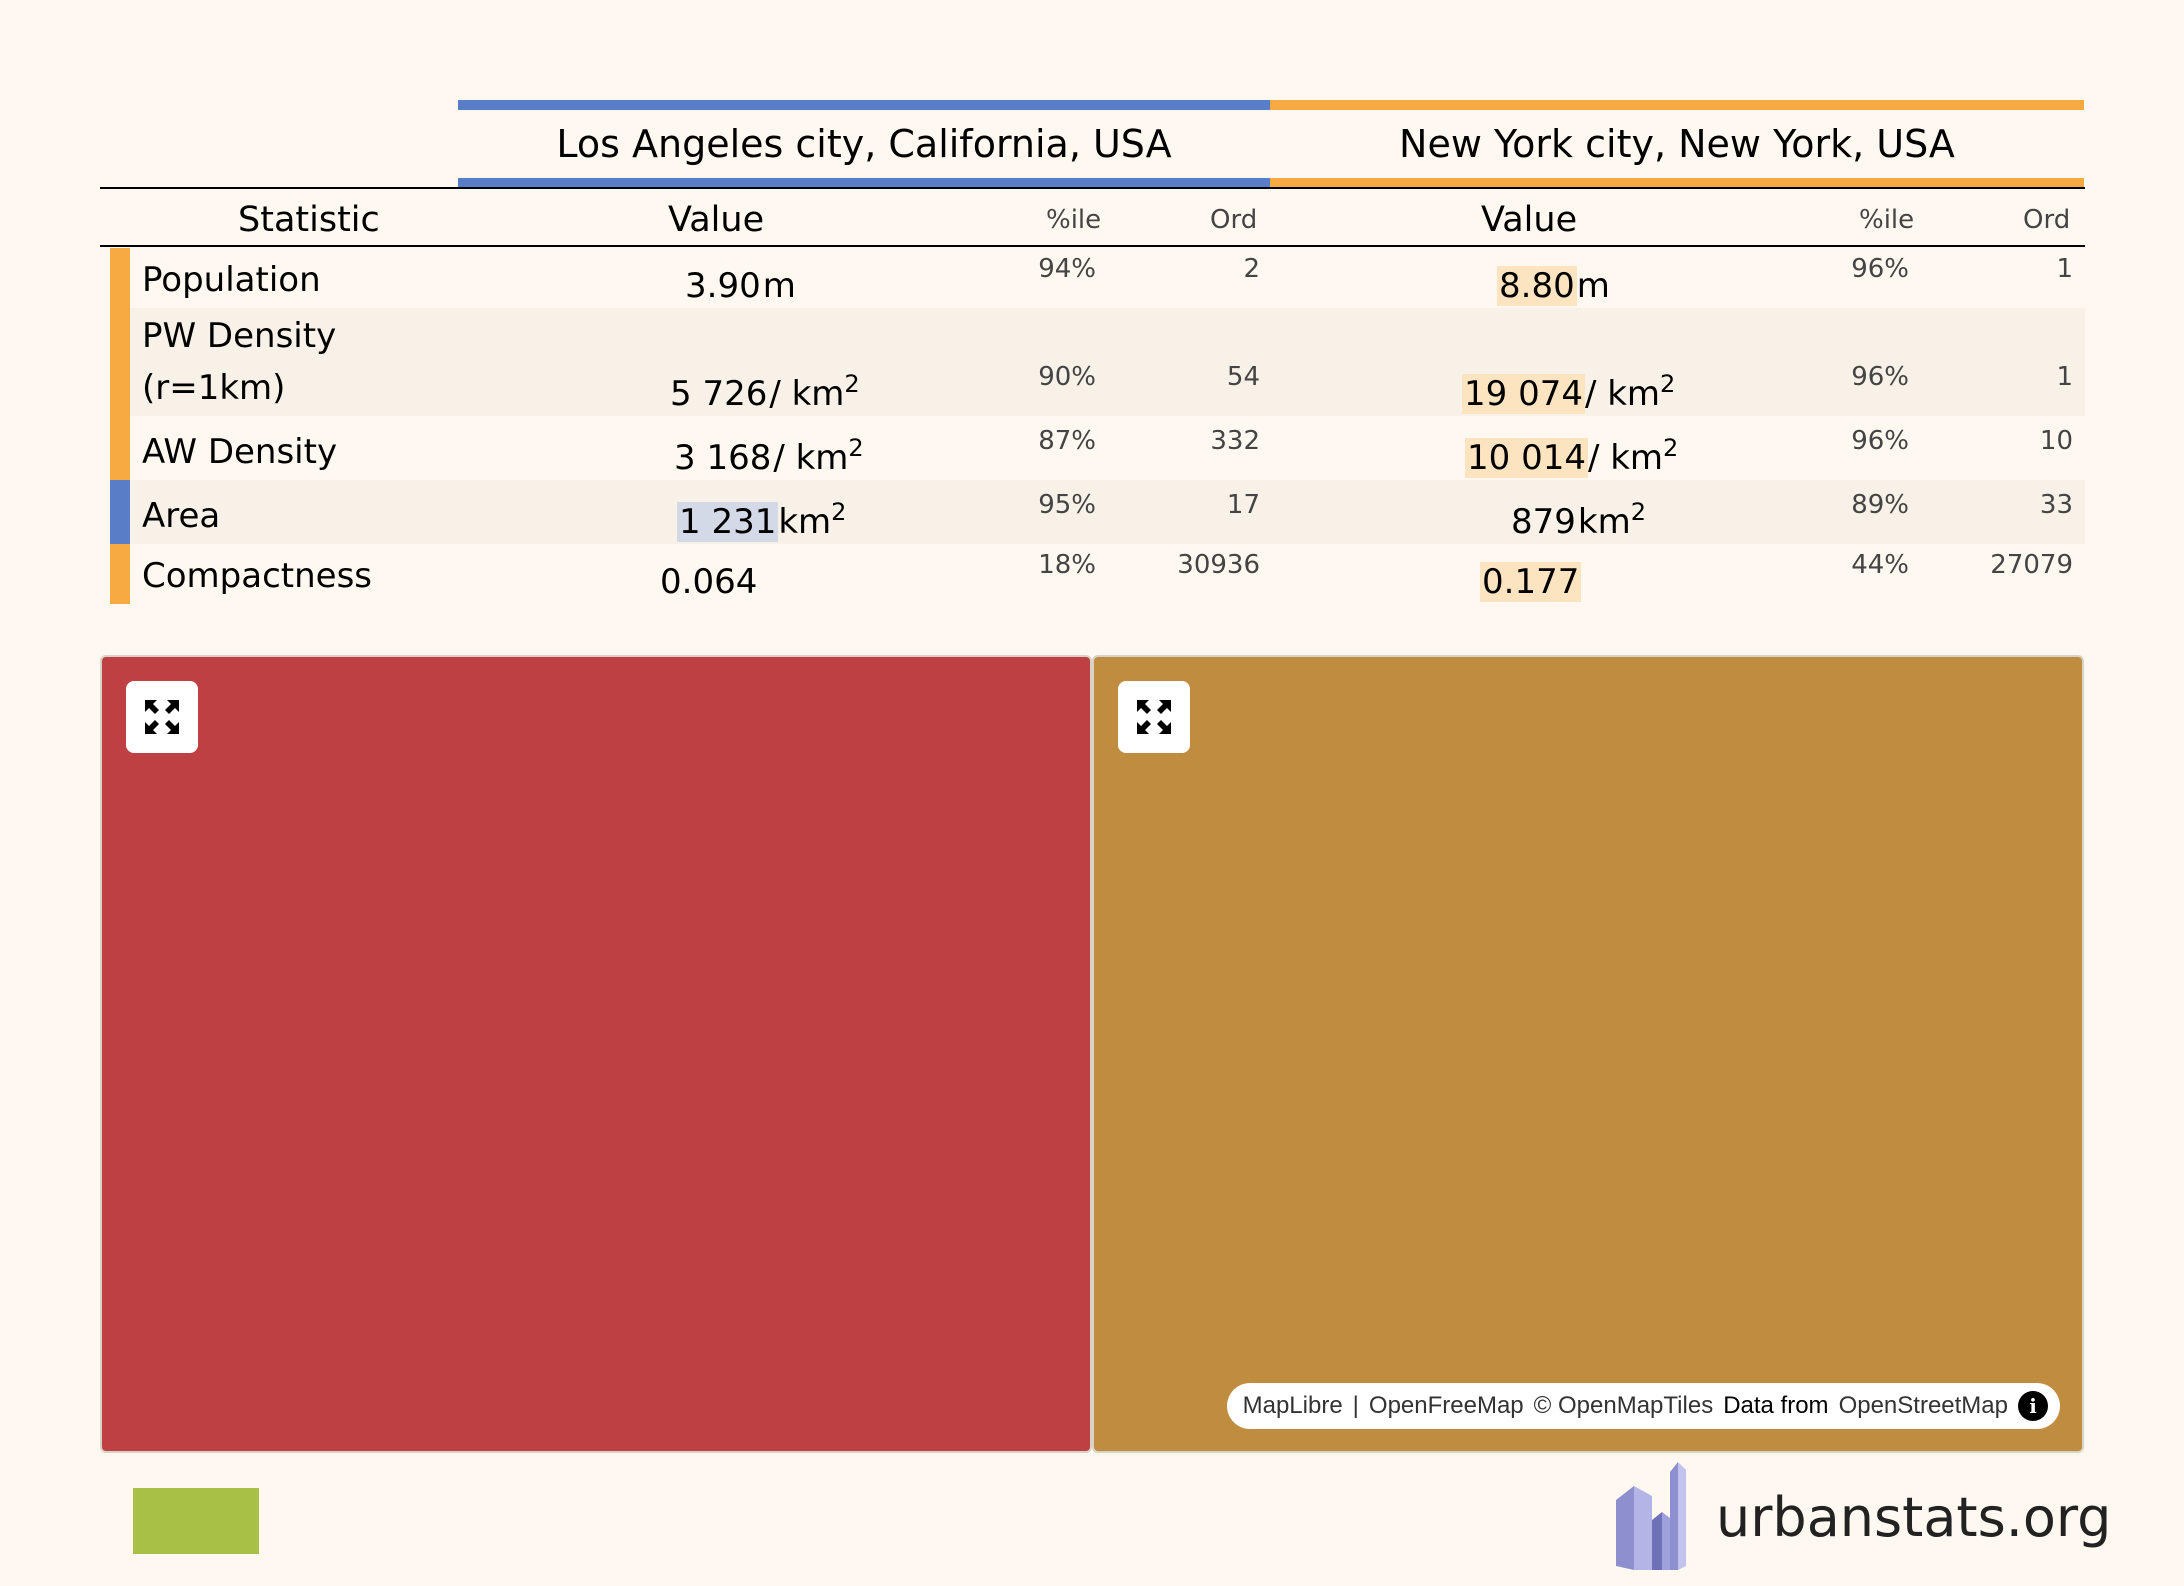 The image size is (2184, 1586). I want to click on stat-label-compactness: Compactness, so click(257, 576).